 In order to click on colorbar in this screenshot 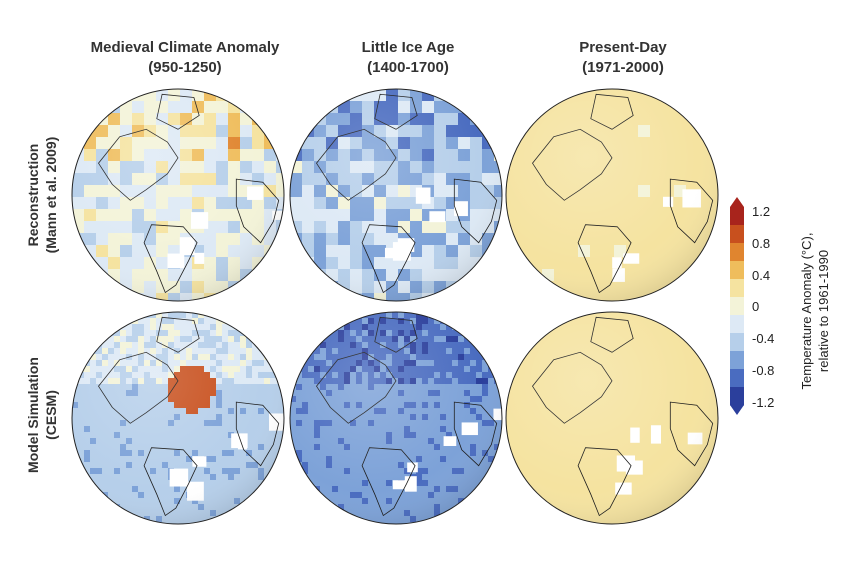, I will do `click(737, 306)`.